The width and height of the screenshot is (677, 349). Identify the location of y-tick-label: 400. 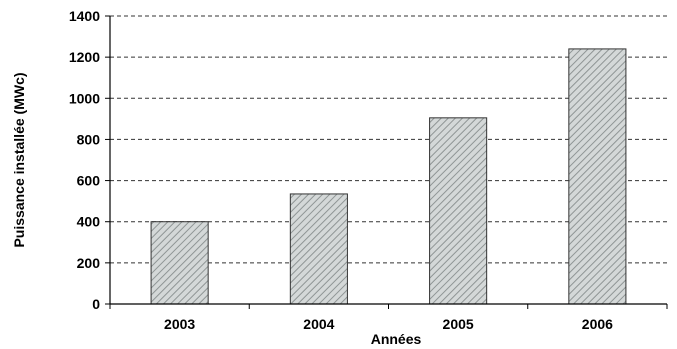
(89, 222).